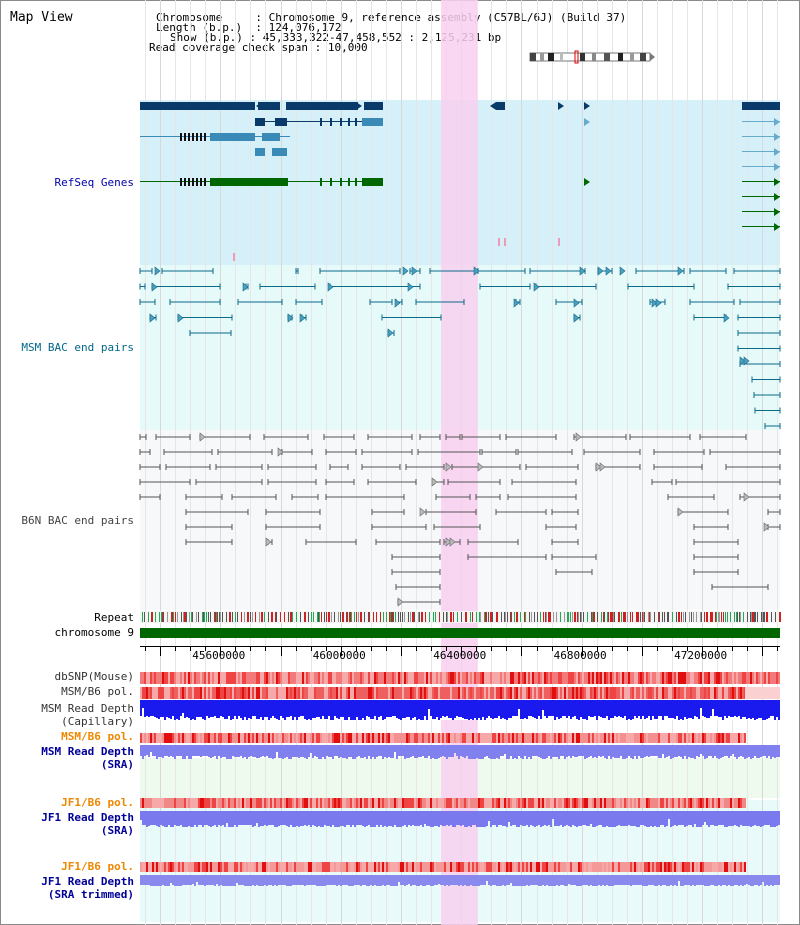 The height and width of the screenshot is (925, 800). What do you see at coordinates (97, 691) in the screenshot?
I see `track-label-msm-b6-pol: MSM/B6 pol.` at bounding box center [97, 691].